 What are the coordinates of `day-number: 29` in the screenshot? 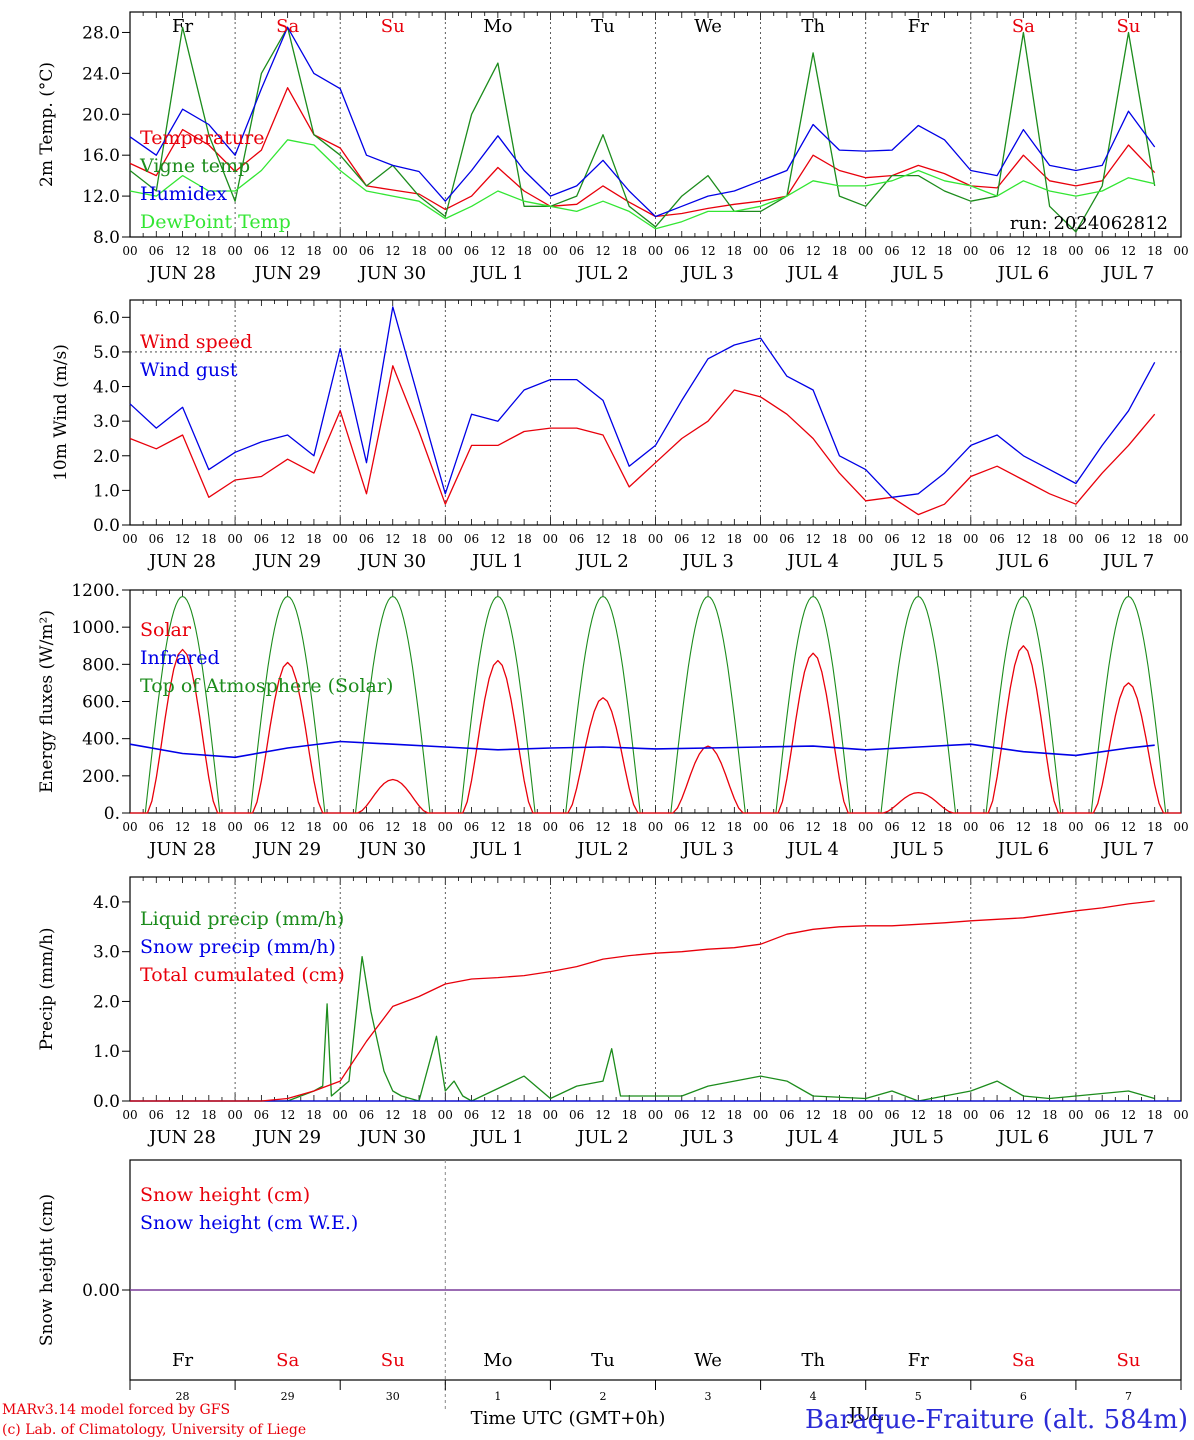 It's located at (288, 1396).